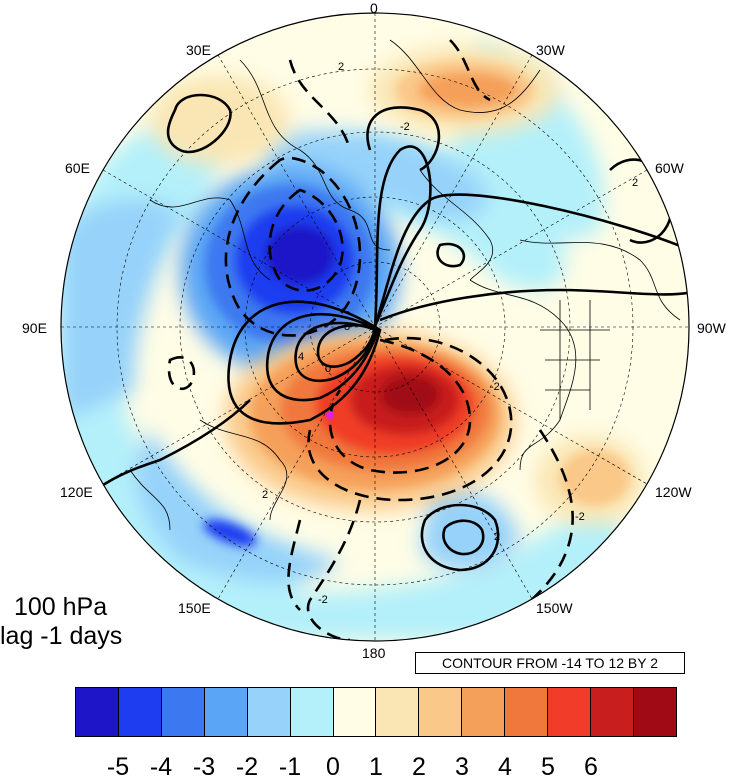 This screenshot has height=782, width=733. I want to click on lon-label-30e: 30E, so click(198, 50).